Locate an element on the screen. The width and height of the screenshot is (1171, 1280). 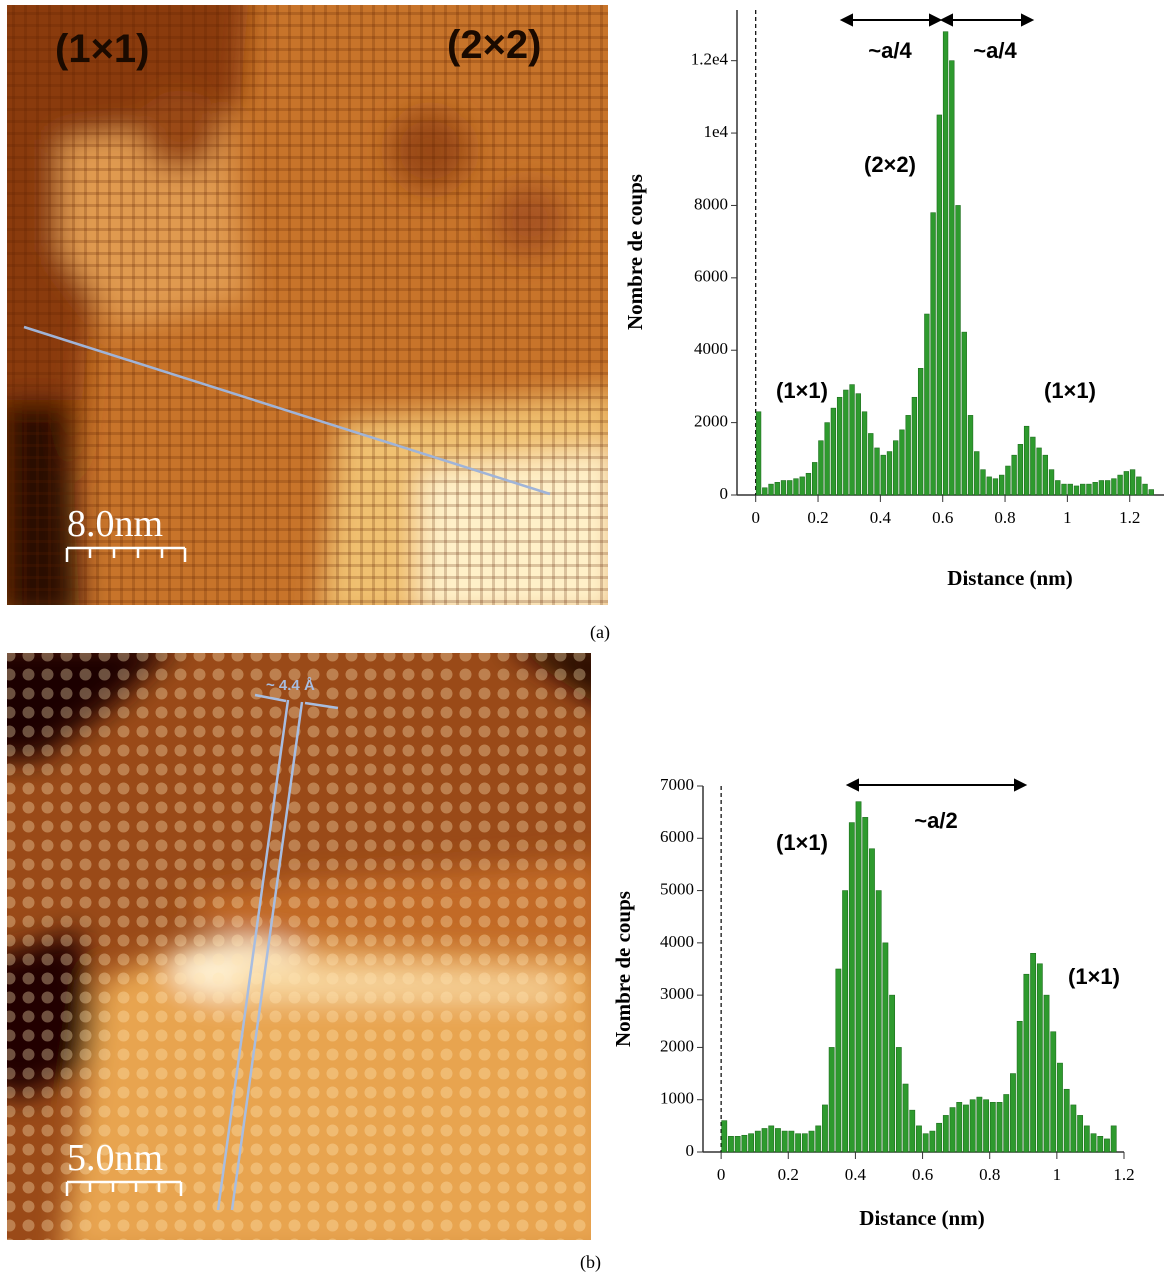
y-tick-label: 1000 is located at coordinates (677, 1098).